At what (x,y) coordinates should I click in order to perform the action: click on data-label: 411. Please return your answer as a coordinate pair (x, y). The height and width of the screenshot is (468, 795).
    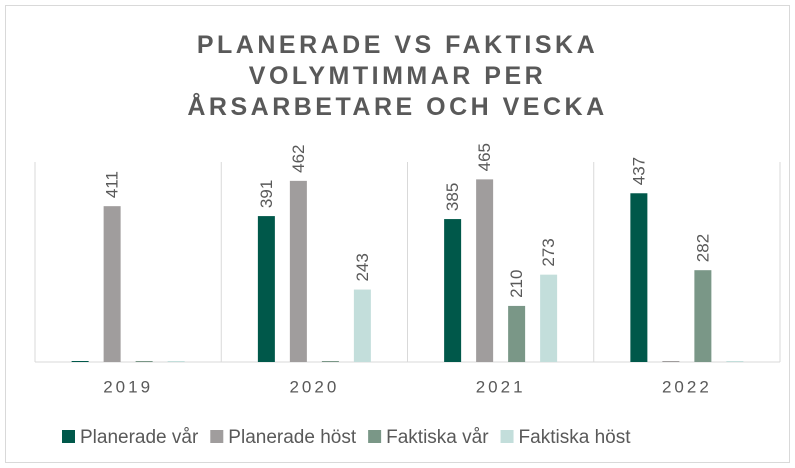
    Looking at the image, I should click on (112, 184).